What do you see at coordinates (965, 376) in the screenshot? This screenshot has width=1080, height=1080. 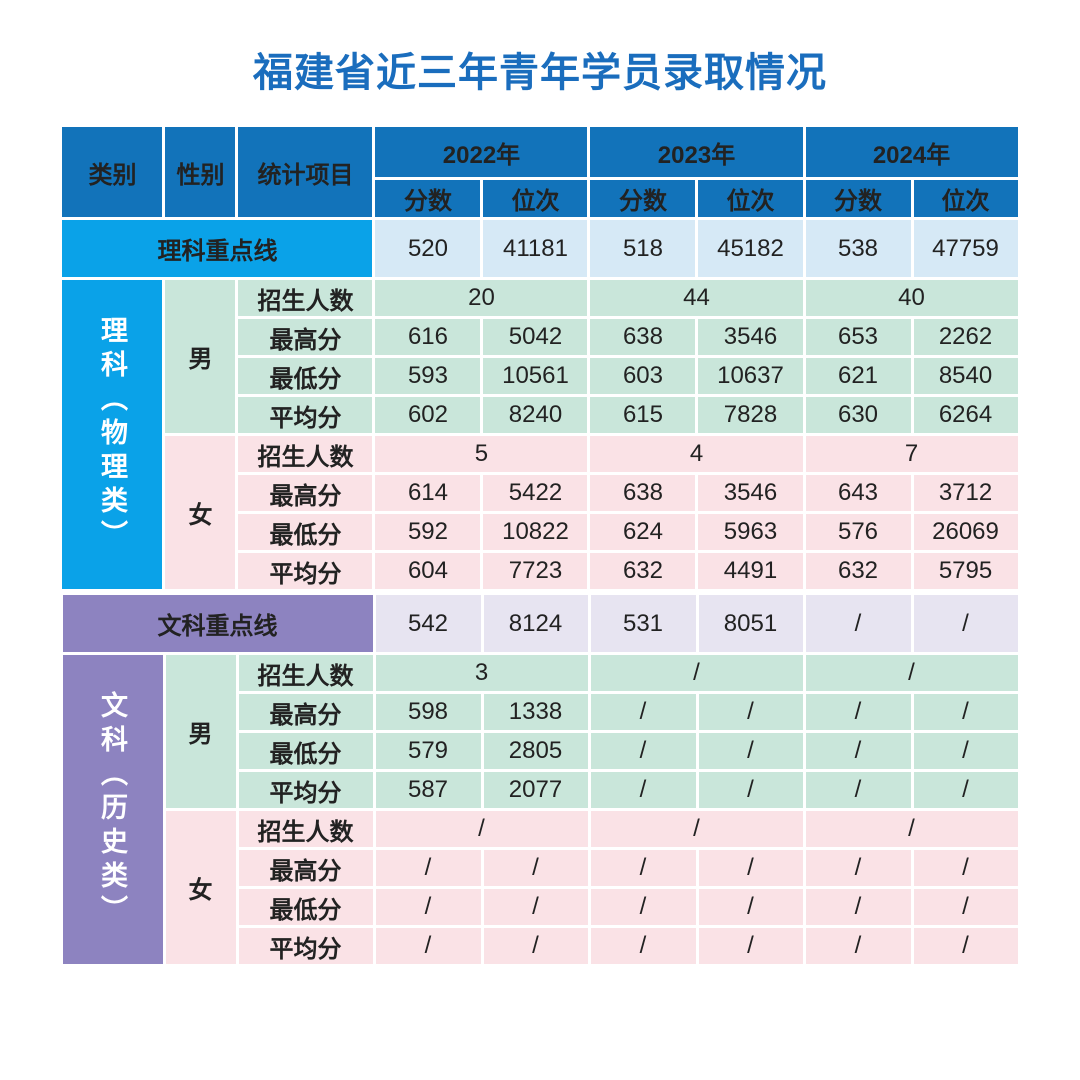 I see `cell-rank: 8540` at bounding box center [965, 376].